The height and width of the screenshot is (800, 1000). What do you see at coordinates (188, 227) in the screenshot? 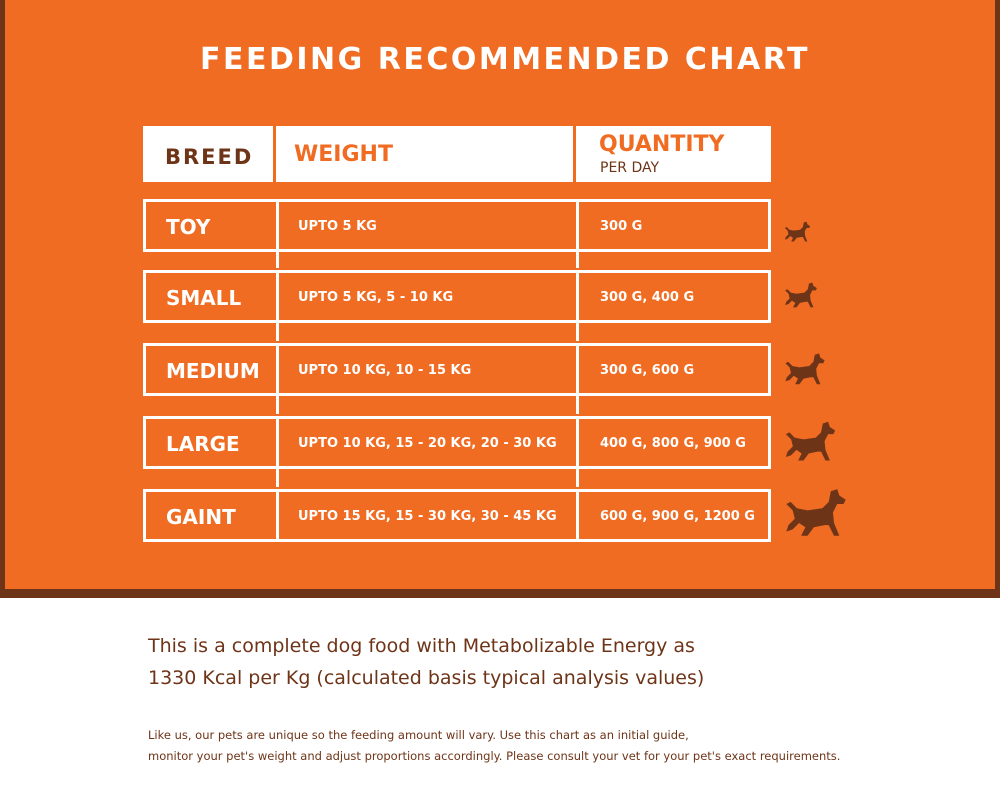
I see `breed-cell: TOY` at bounding box center [188, 227].